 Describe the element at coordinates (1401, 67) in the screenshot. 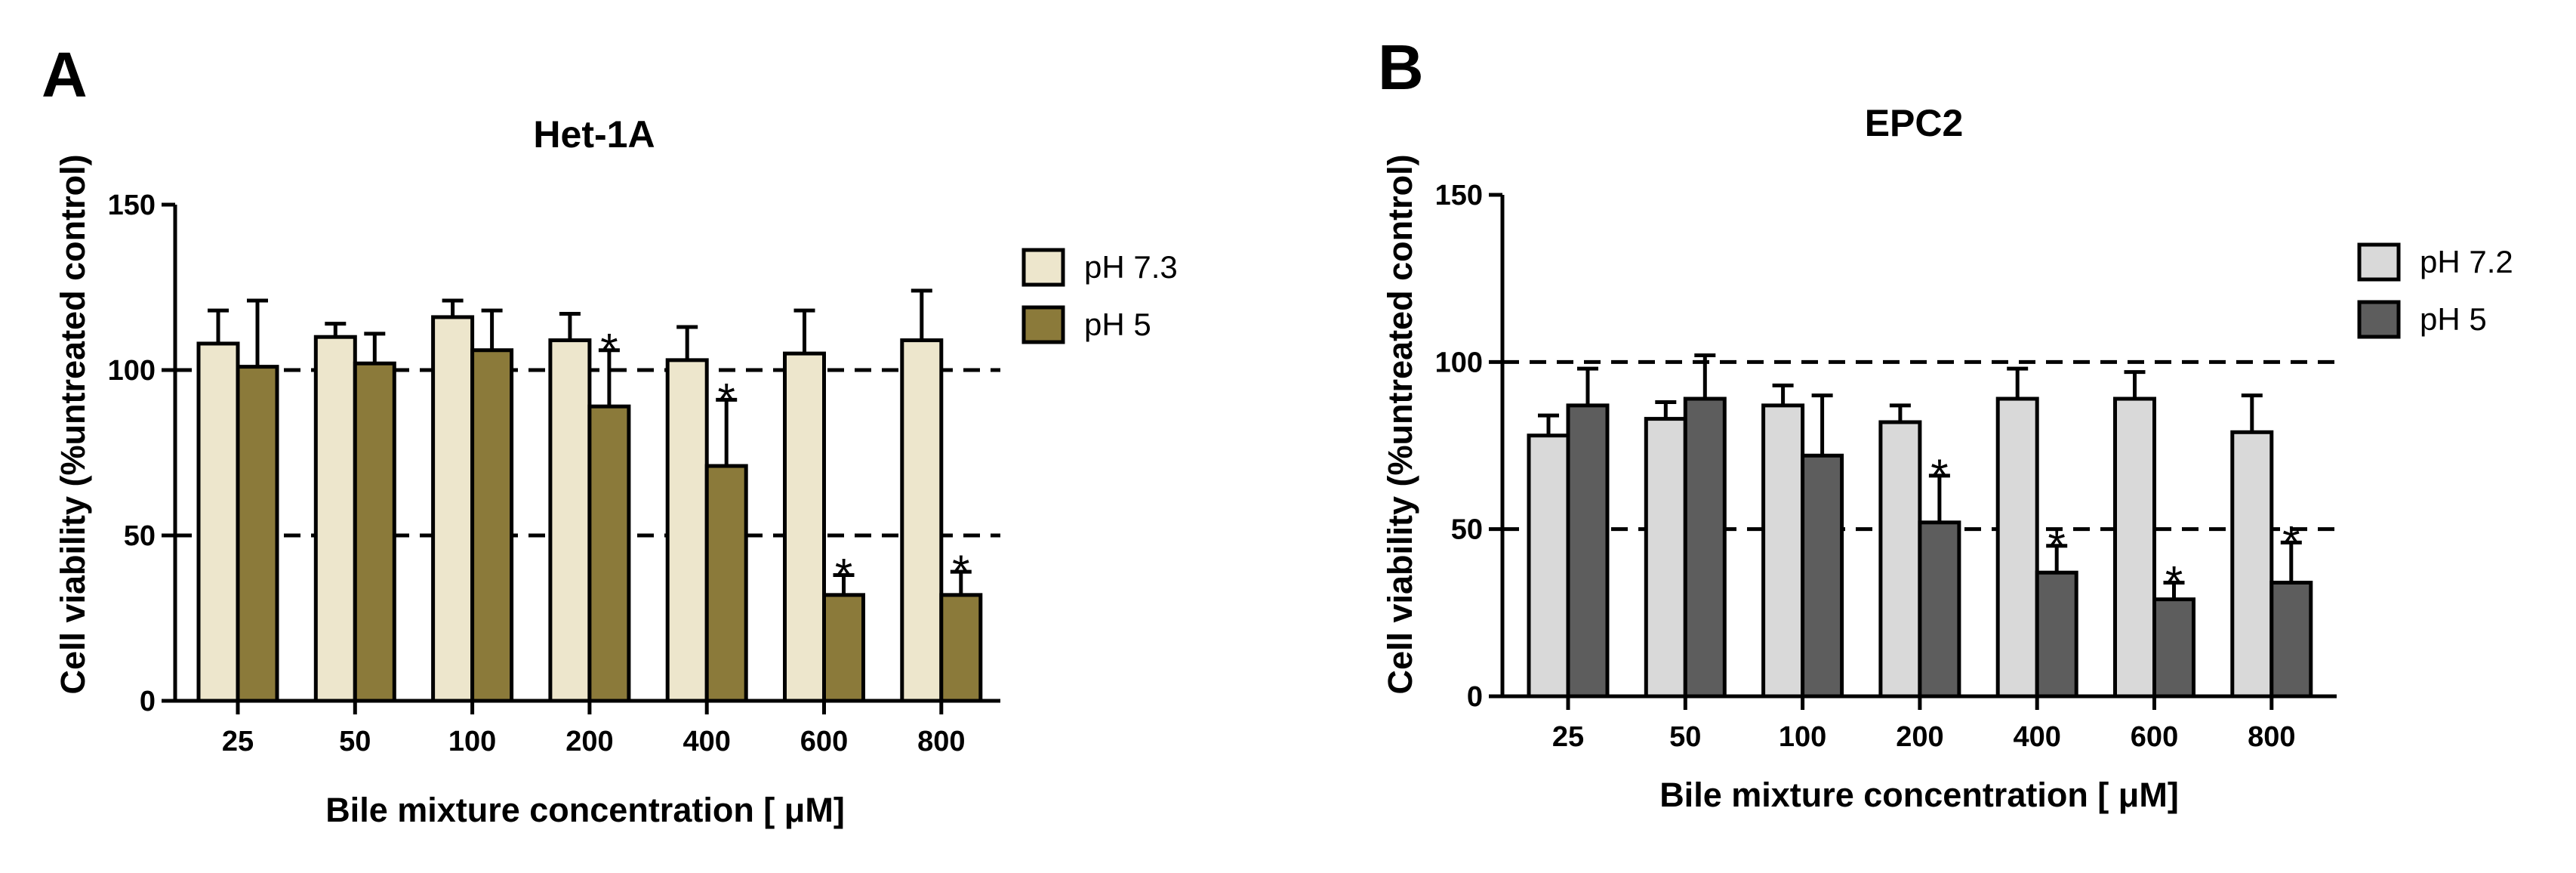

I see `panel-letter: B` at that location.